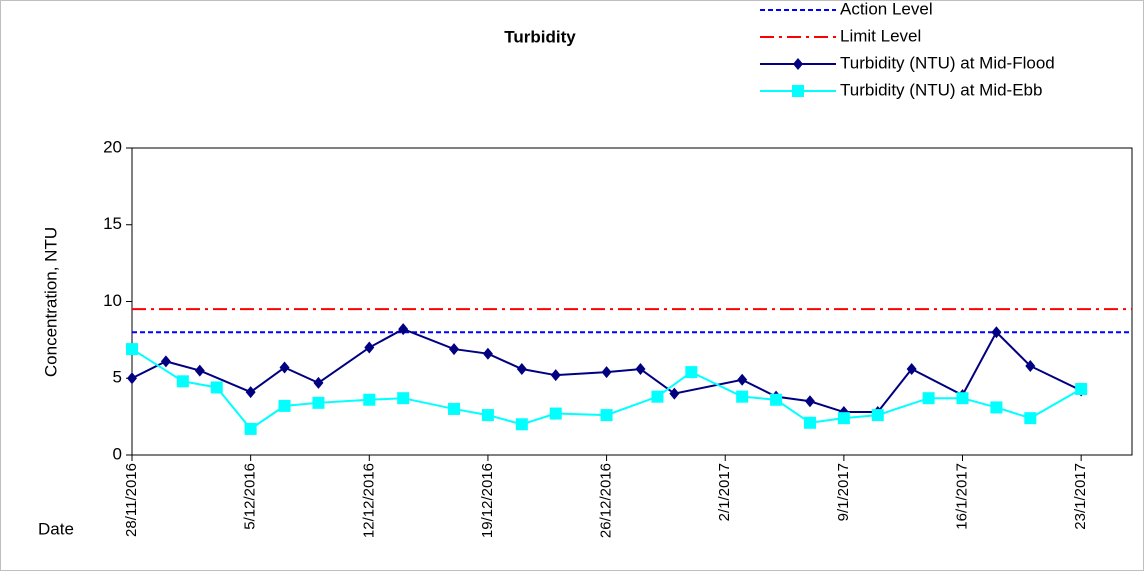 Image resolution: width=1144 pixels, height=571 pixels. Describe the element at coordinates (961, 496) in the screenshot. I see `x-tick-label: 16/1/2017` at that location.